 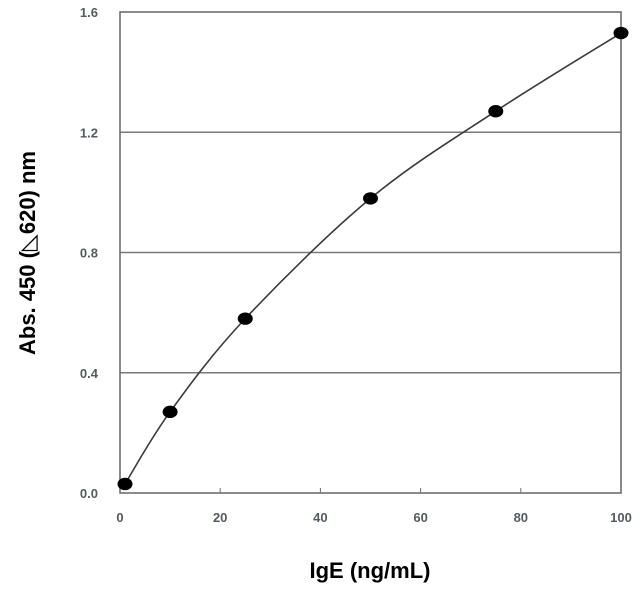 What do you see at coordinates (27, 242) in the screenshot?
I see `delta-icon: ◺` at bounding box center [27, 242].